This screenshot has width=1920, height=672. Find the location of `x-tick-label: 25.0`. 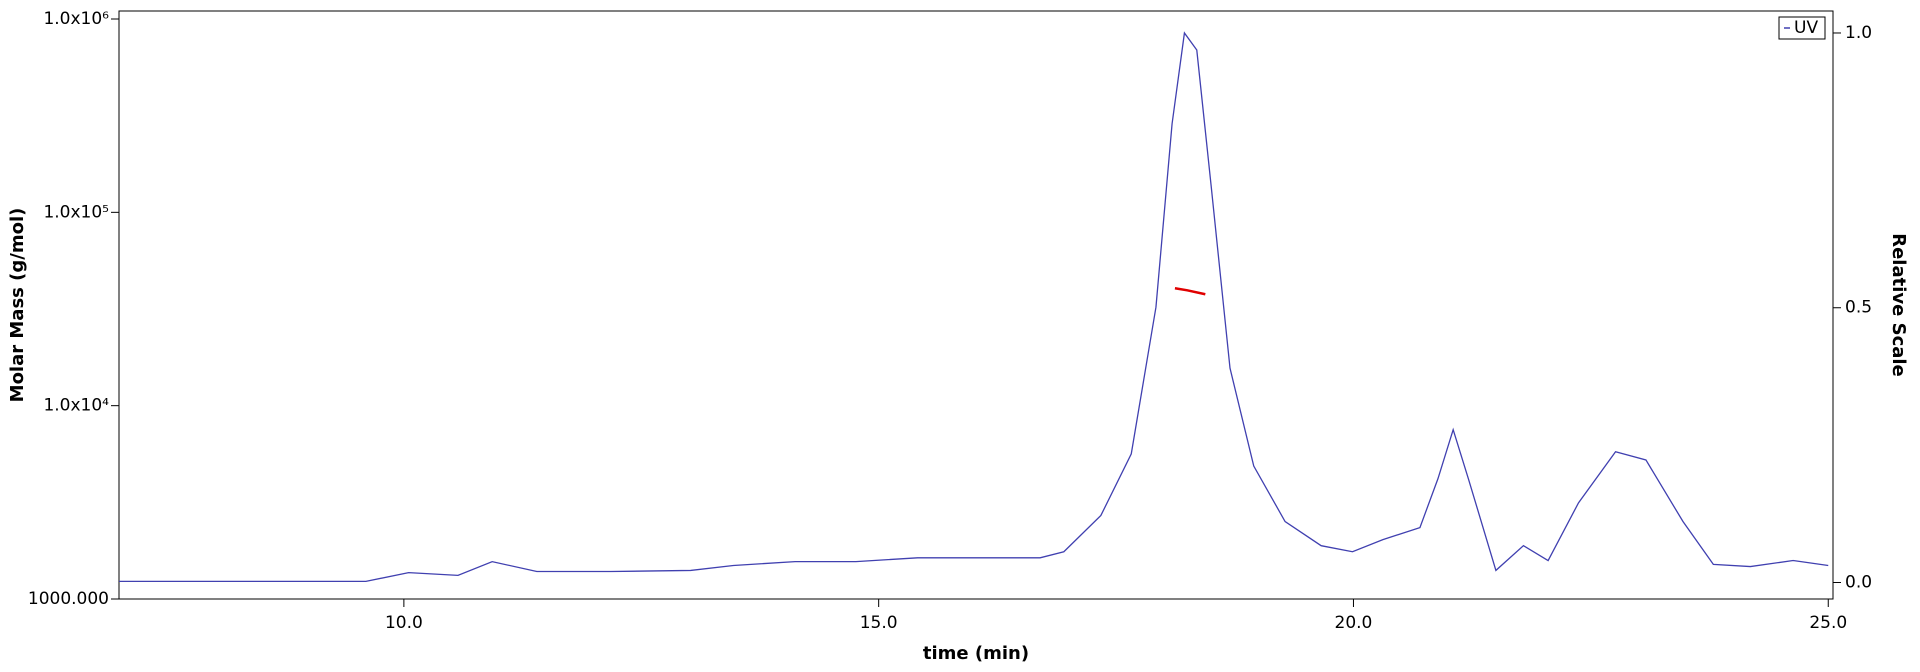

x-tick-label: 25.0 is located at coordinates (1828, 623).